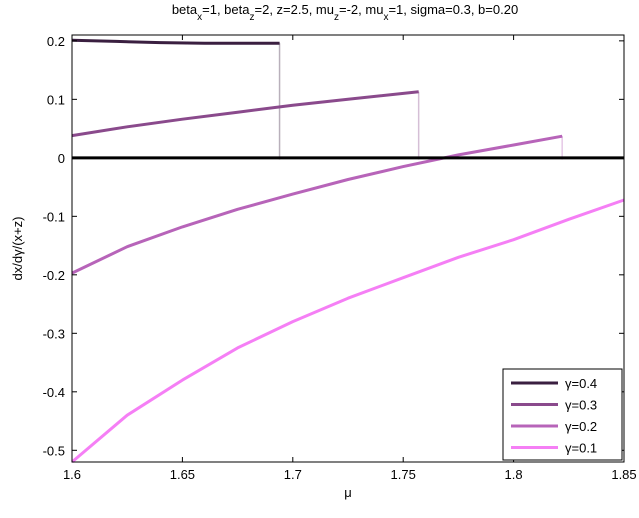  What do you see at coordinates (514, 474) in the screenshot?
I see `x-tick-label: 1.8` at bounding box center [514, 474].